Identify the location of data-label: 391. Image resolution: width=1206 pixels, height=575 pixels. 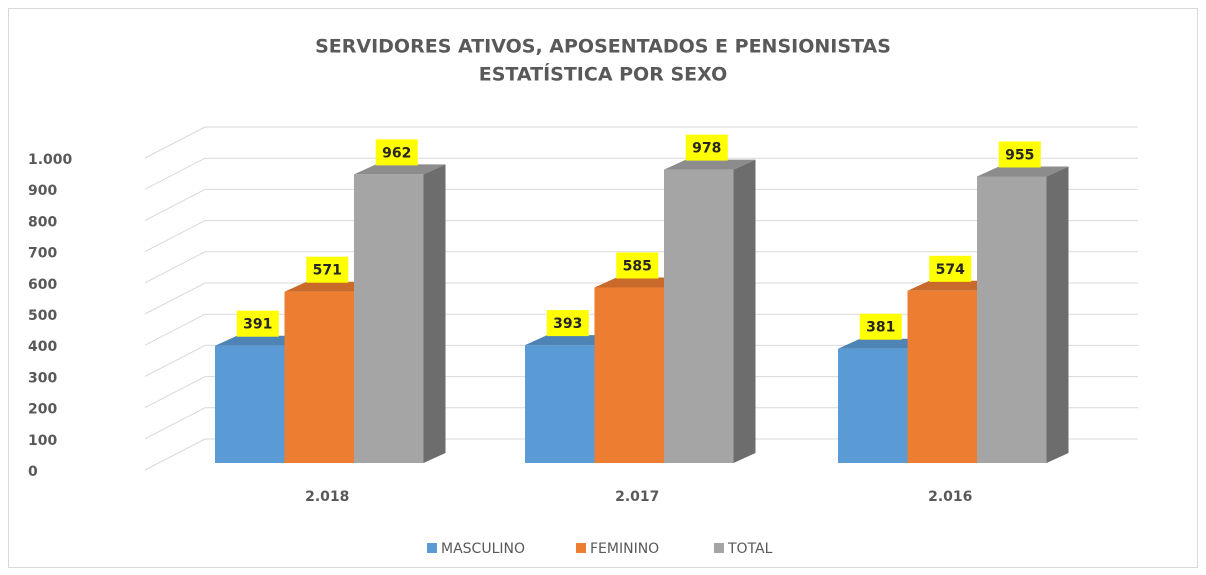
(257, 325).